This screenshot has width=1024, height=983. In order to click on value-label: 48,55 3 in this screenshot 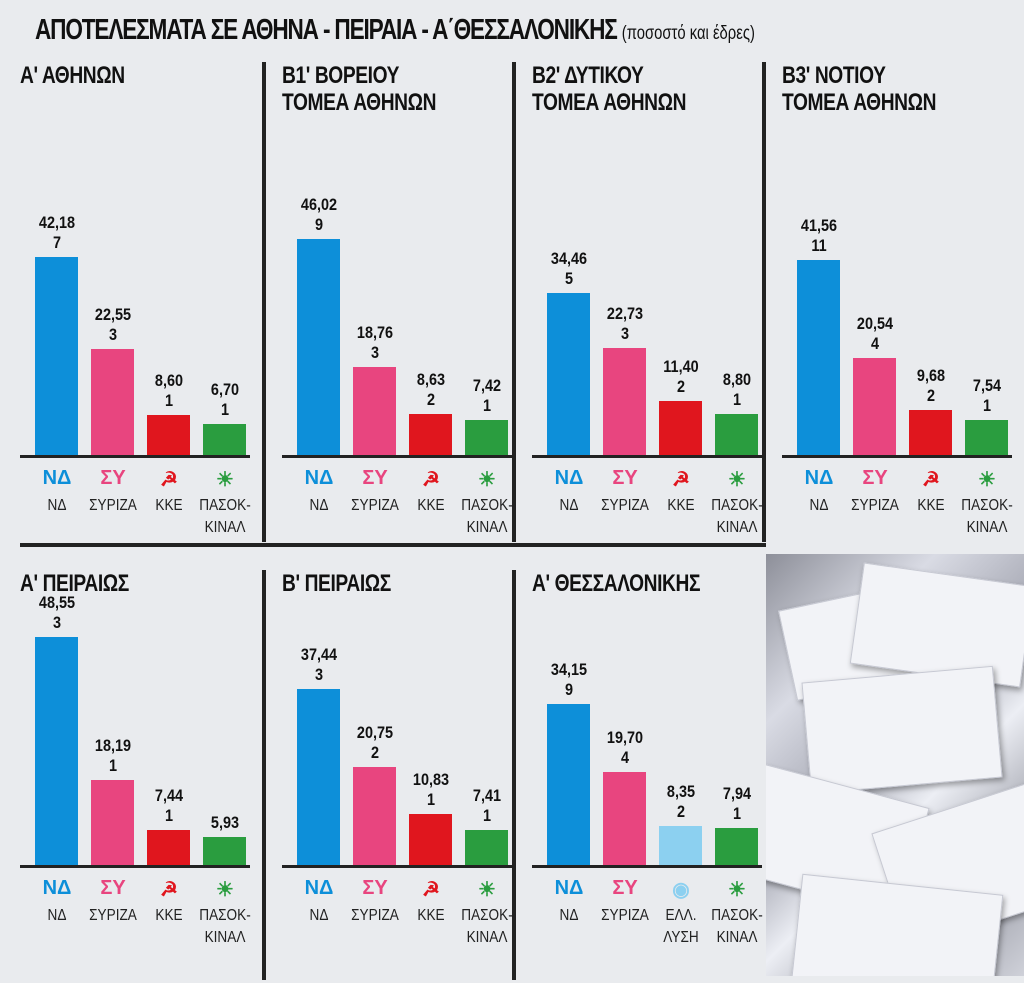, I will do `click(57, 613)`.